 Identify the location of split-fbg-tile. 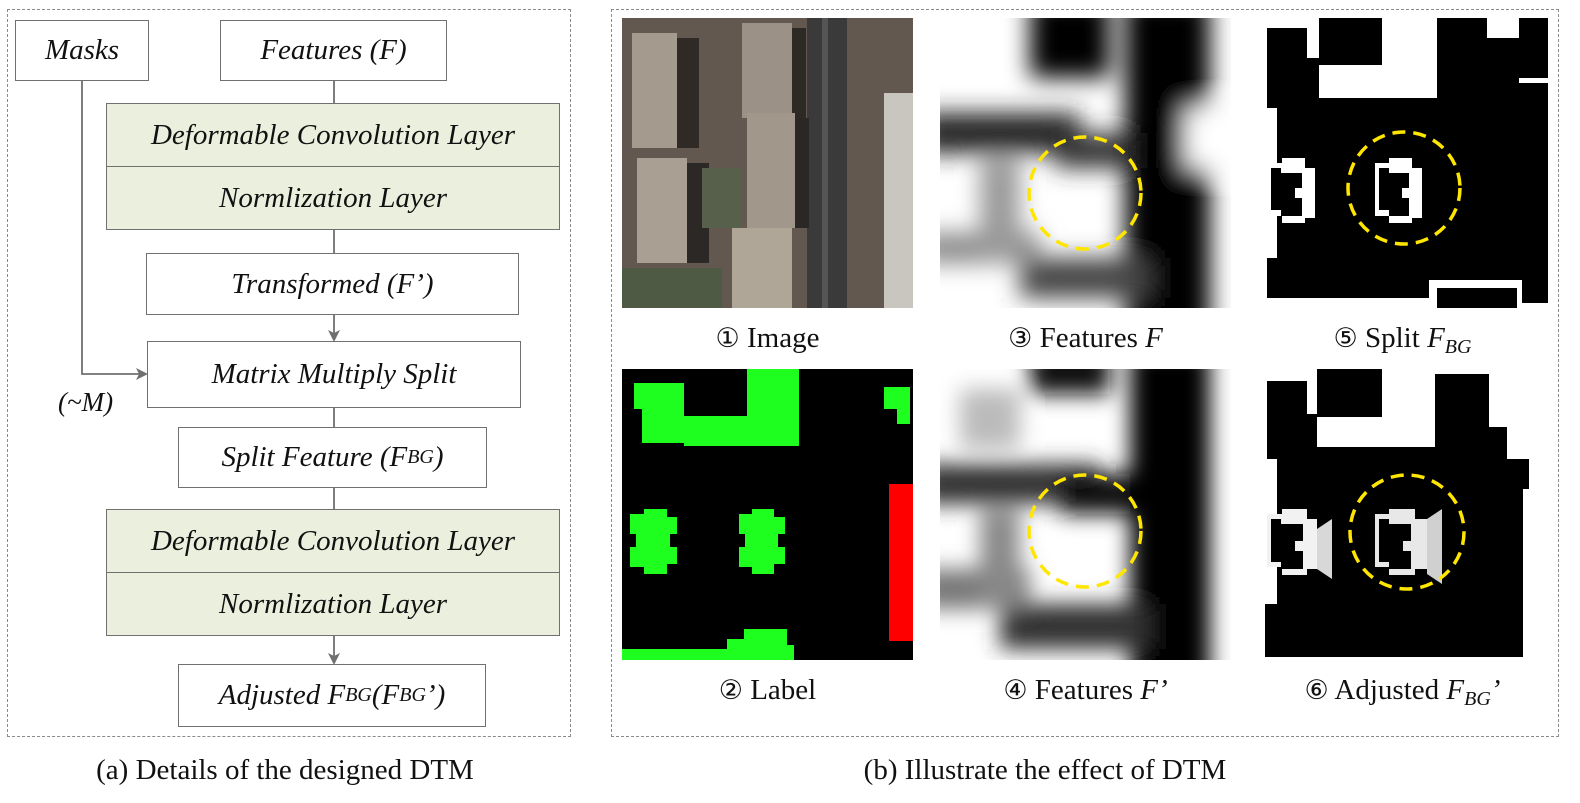
(1402, 163).